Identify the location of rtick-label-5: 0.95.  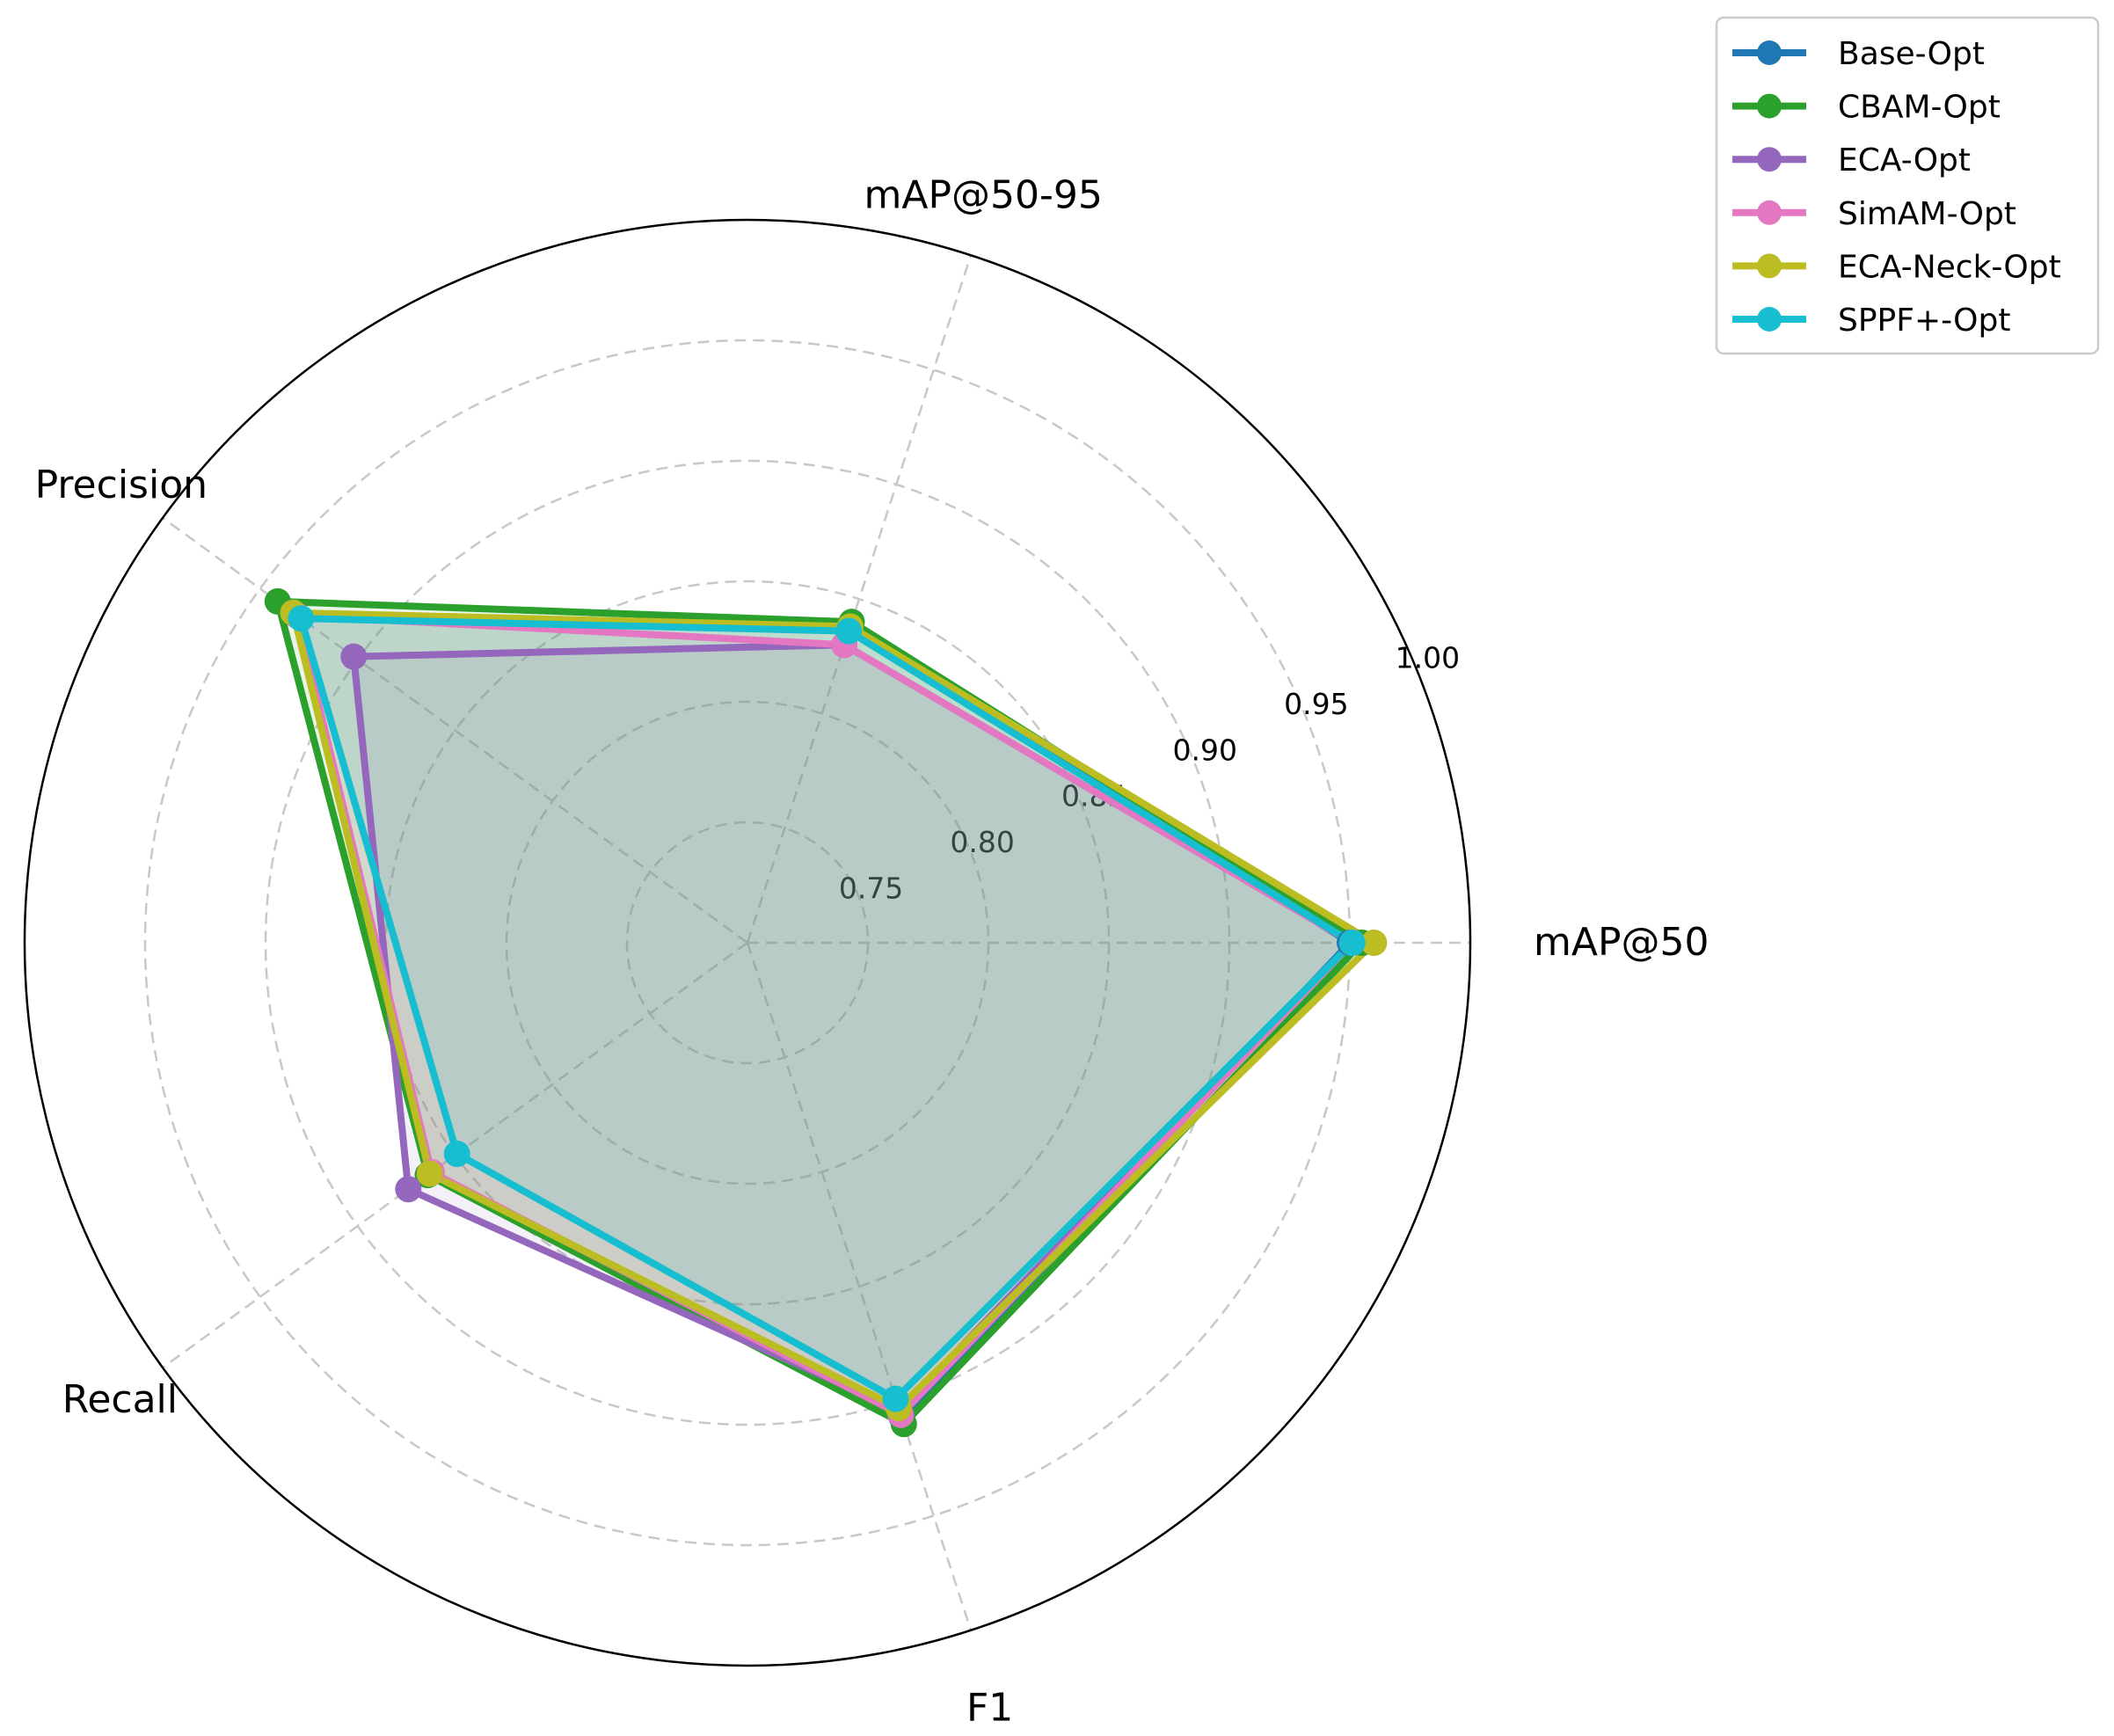
(1316, 704).